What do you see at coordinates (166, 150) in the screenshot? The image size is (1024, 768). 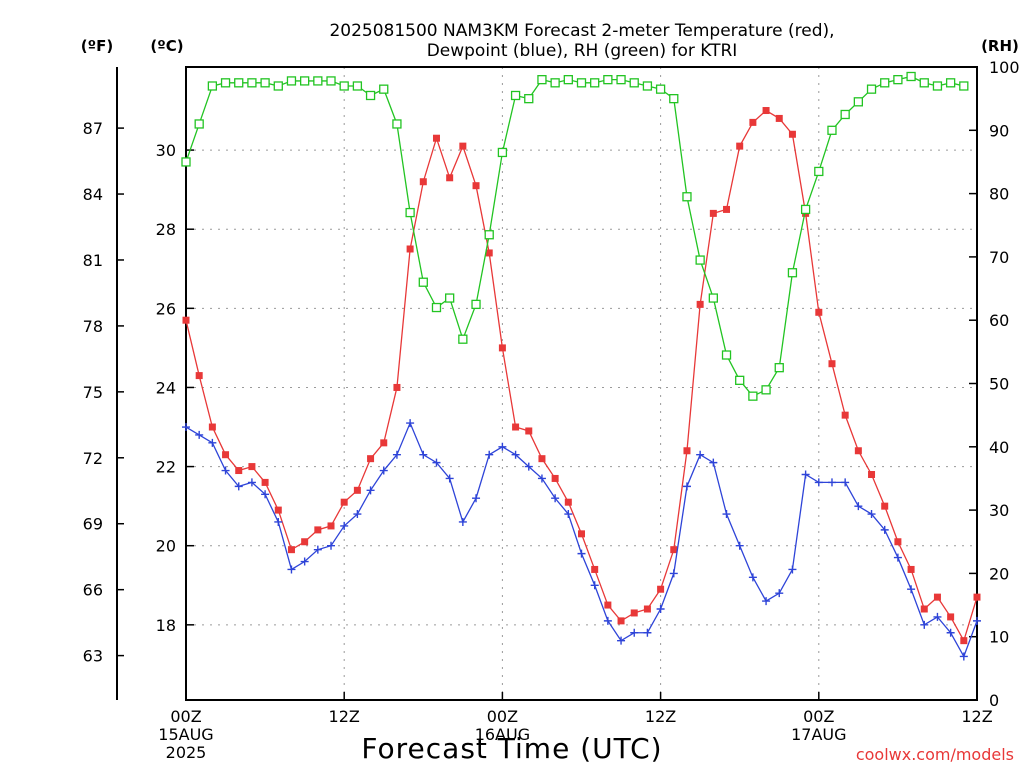 I see `celsius-tick-label: 30` at bounding box center [166, 150].